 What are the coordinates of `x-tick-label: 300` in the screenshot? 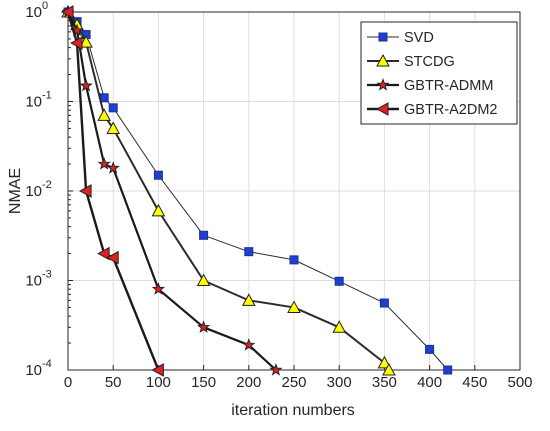 It's located at (339, 382).